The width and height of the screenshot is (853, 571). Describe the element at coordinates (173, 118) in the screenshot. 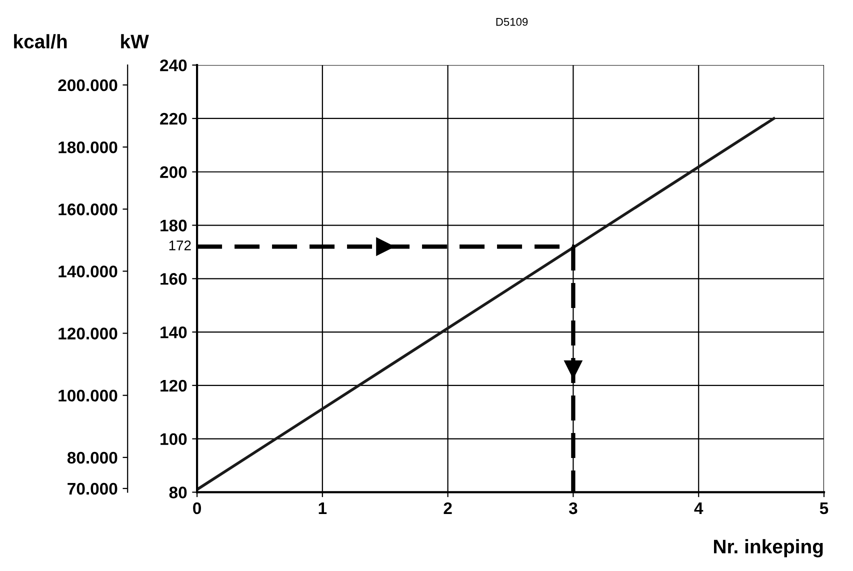

I see `y-tick-label: 220` at that location.